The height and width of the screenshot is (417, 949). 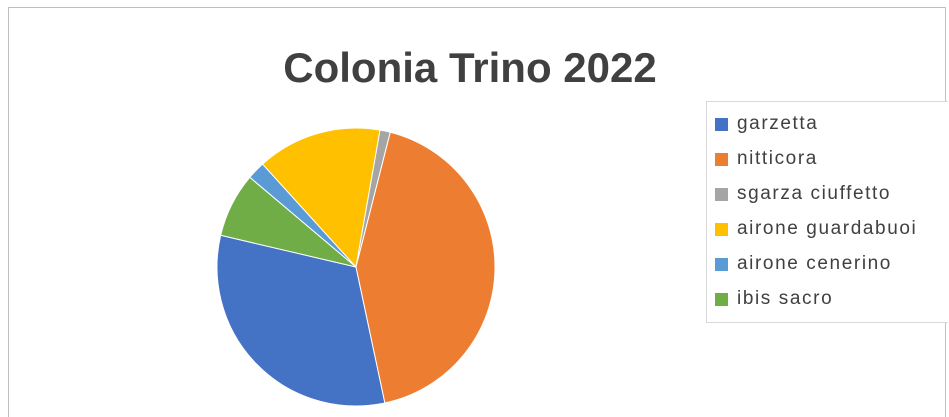 What do you see at coordinates (777, 158) in the screenshot?
I see `legend-label: nitticora` at bounding box center [777, 158].